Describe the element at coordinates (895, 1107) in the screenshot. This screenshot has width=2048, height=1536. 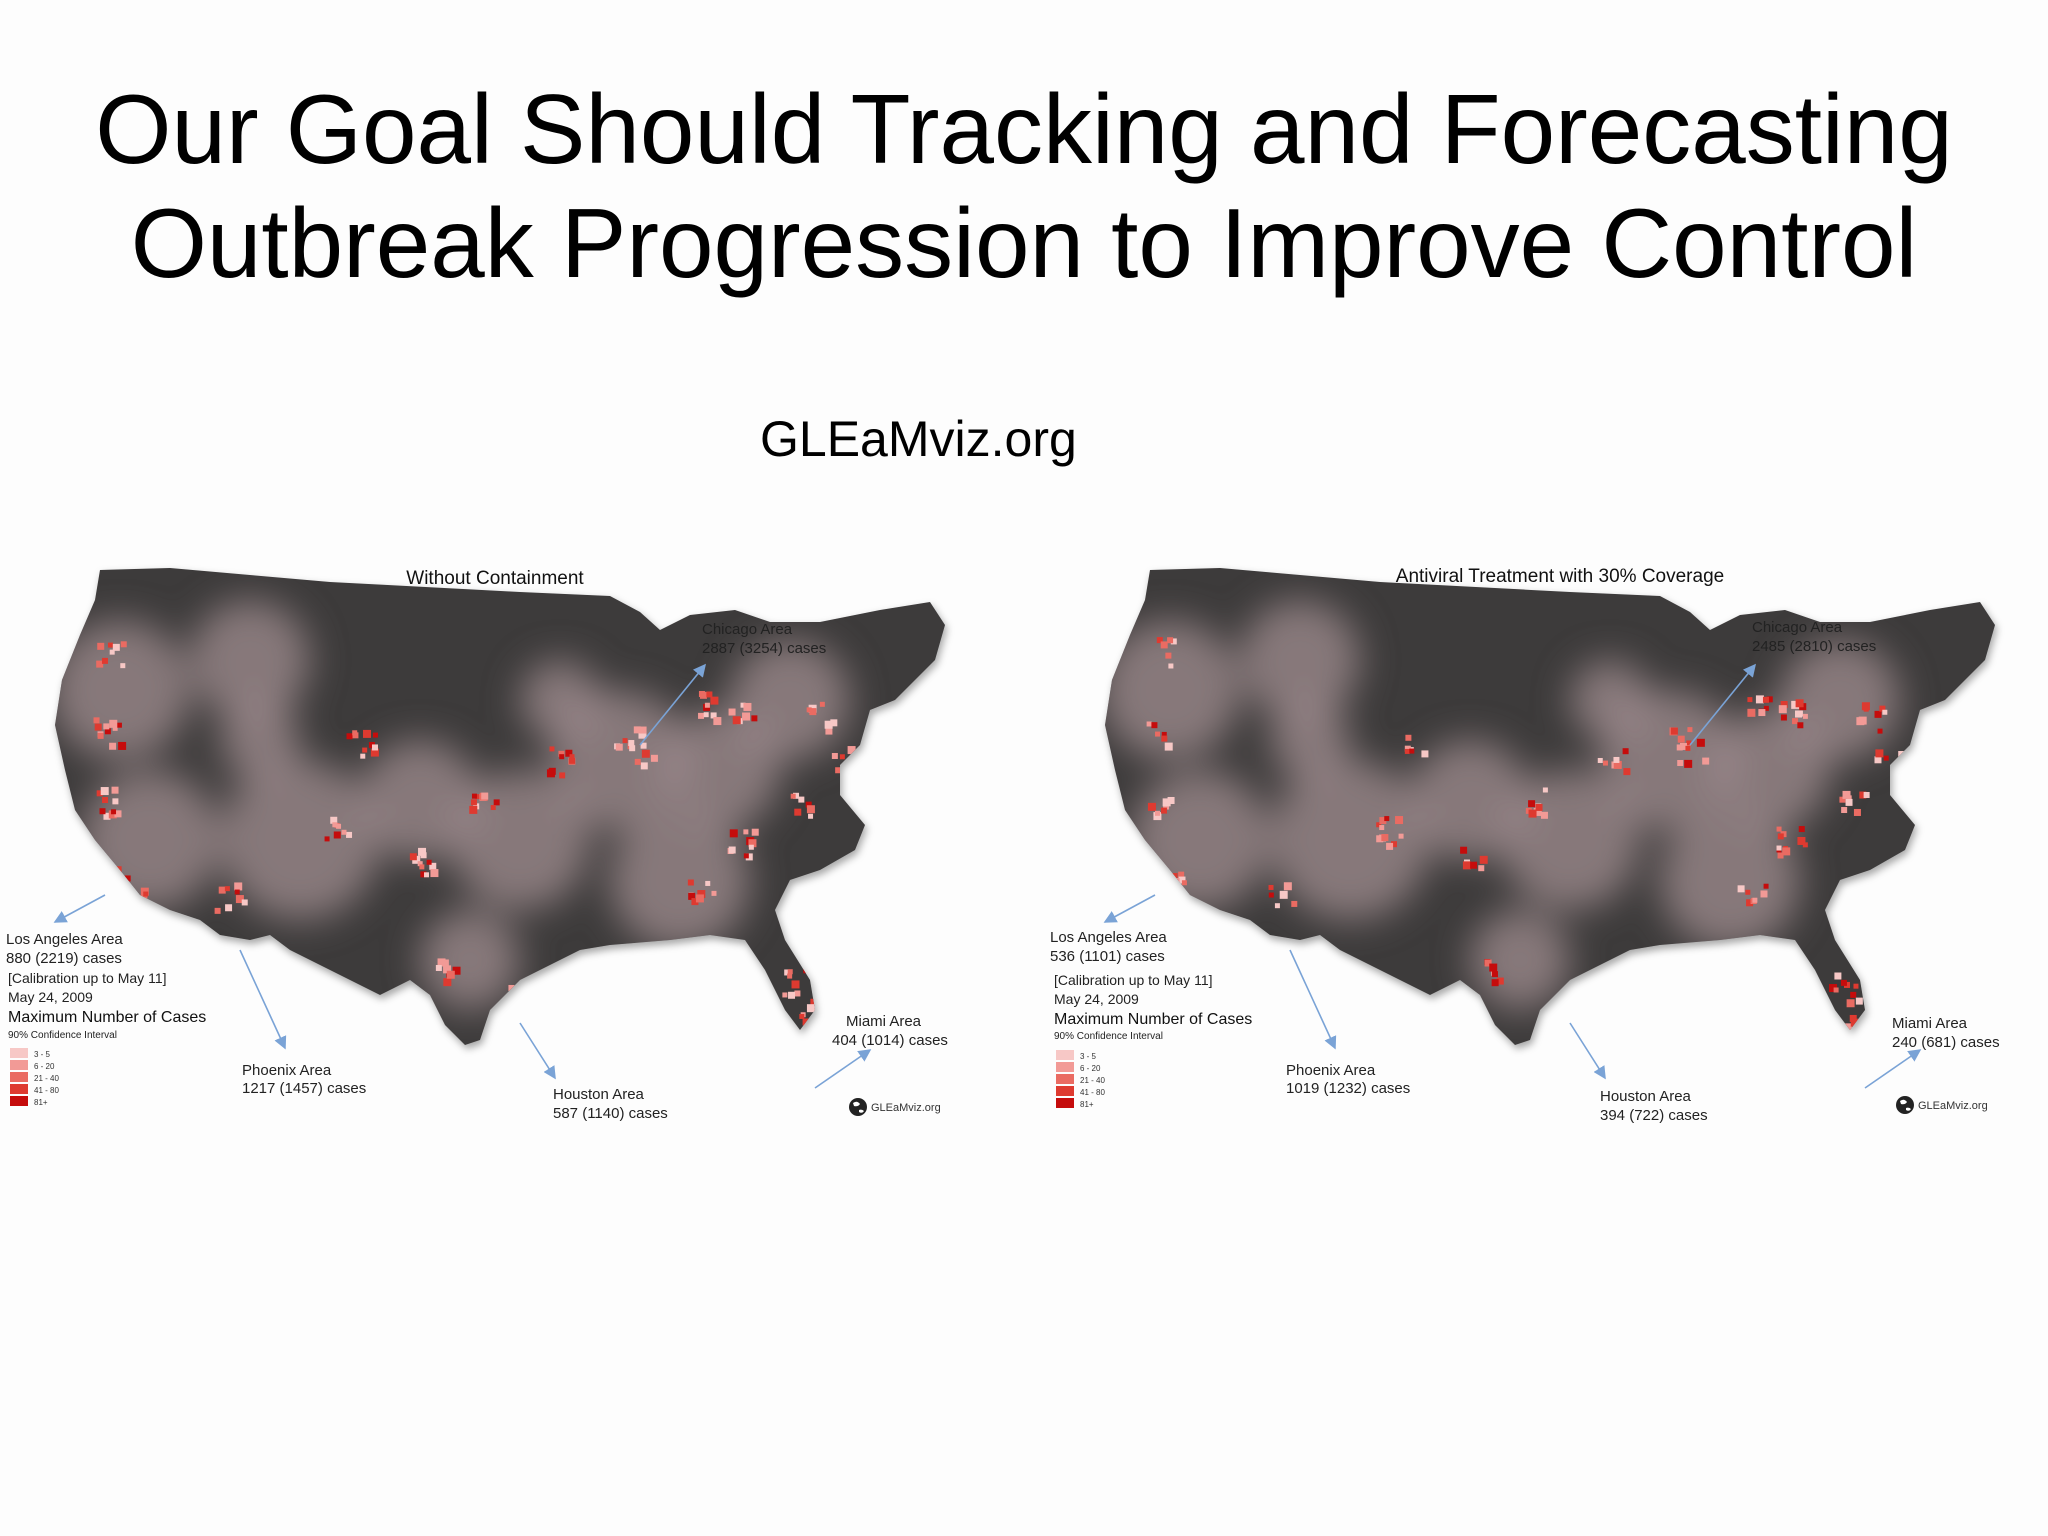
I see `gleamviz-logo: GLEaMviz.org` at that location.